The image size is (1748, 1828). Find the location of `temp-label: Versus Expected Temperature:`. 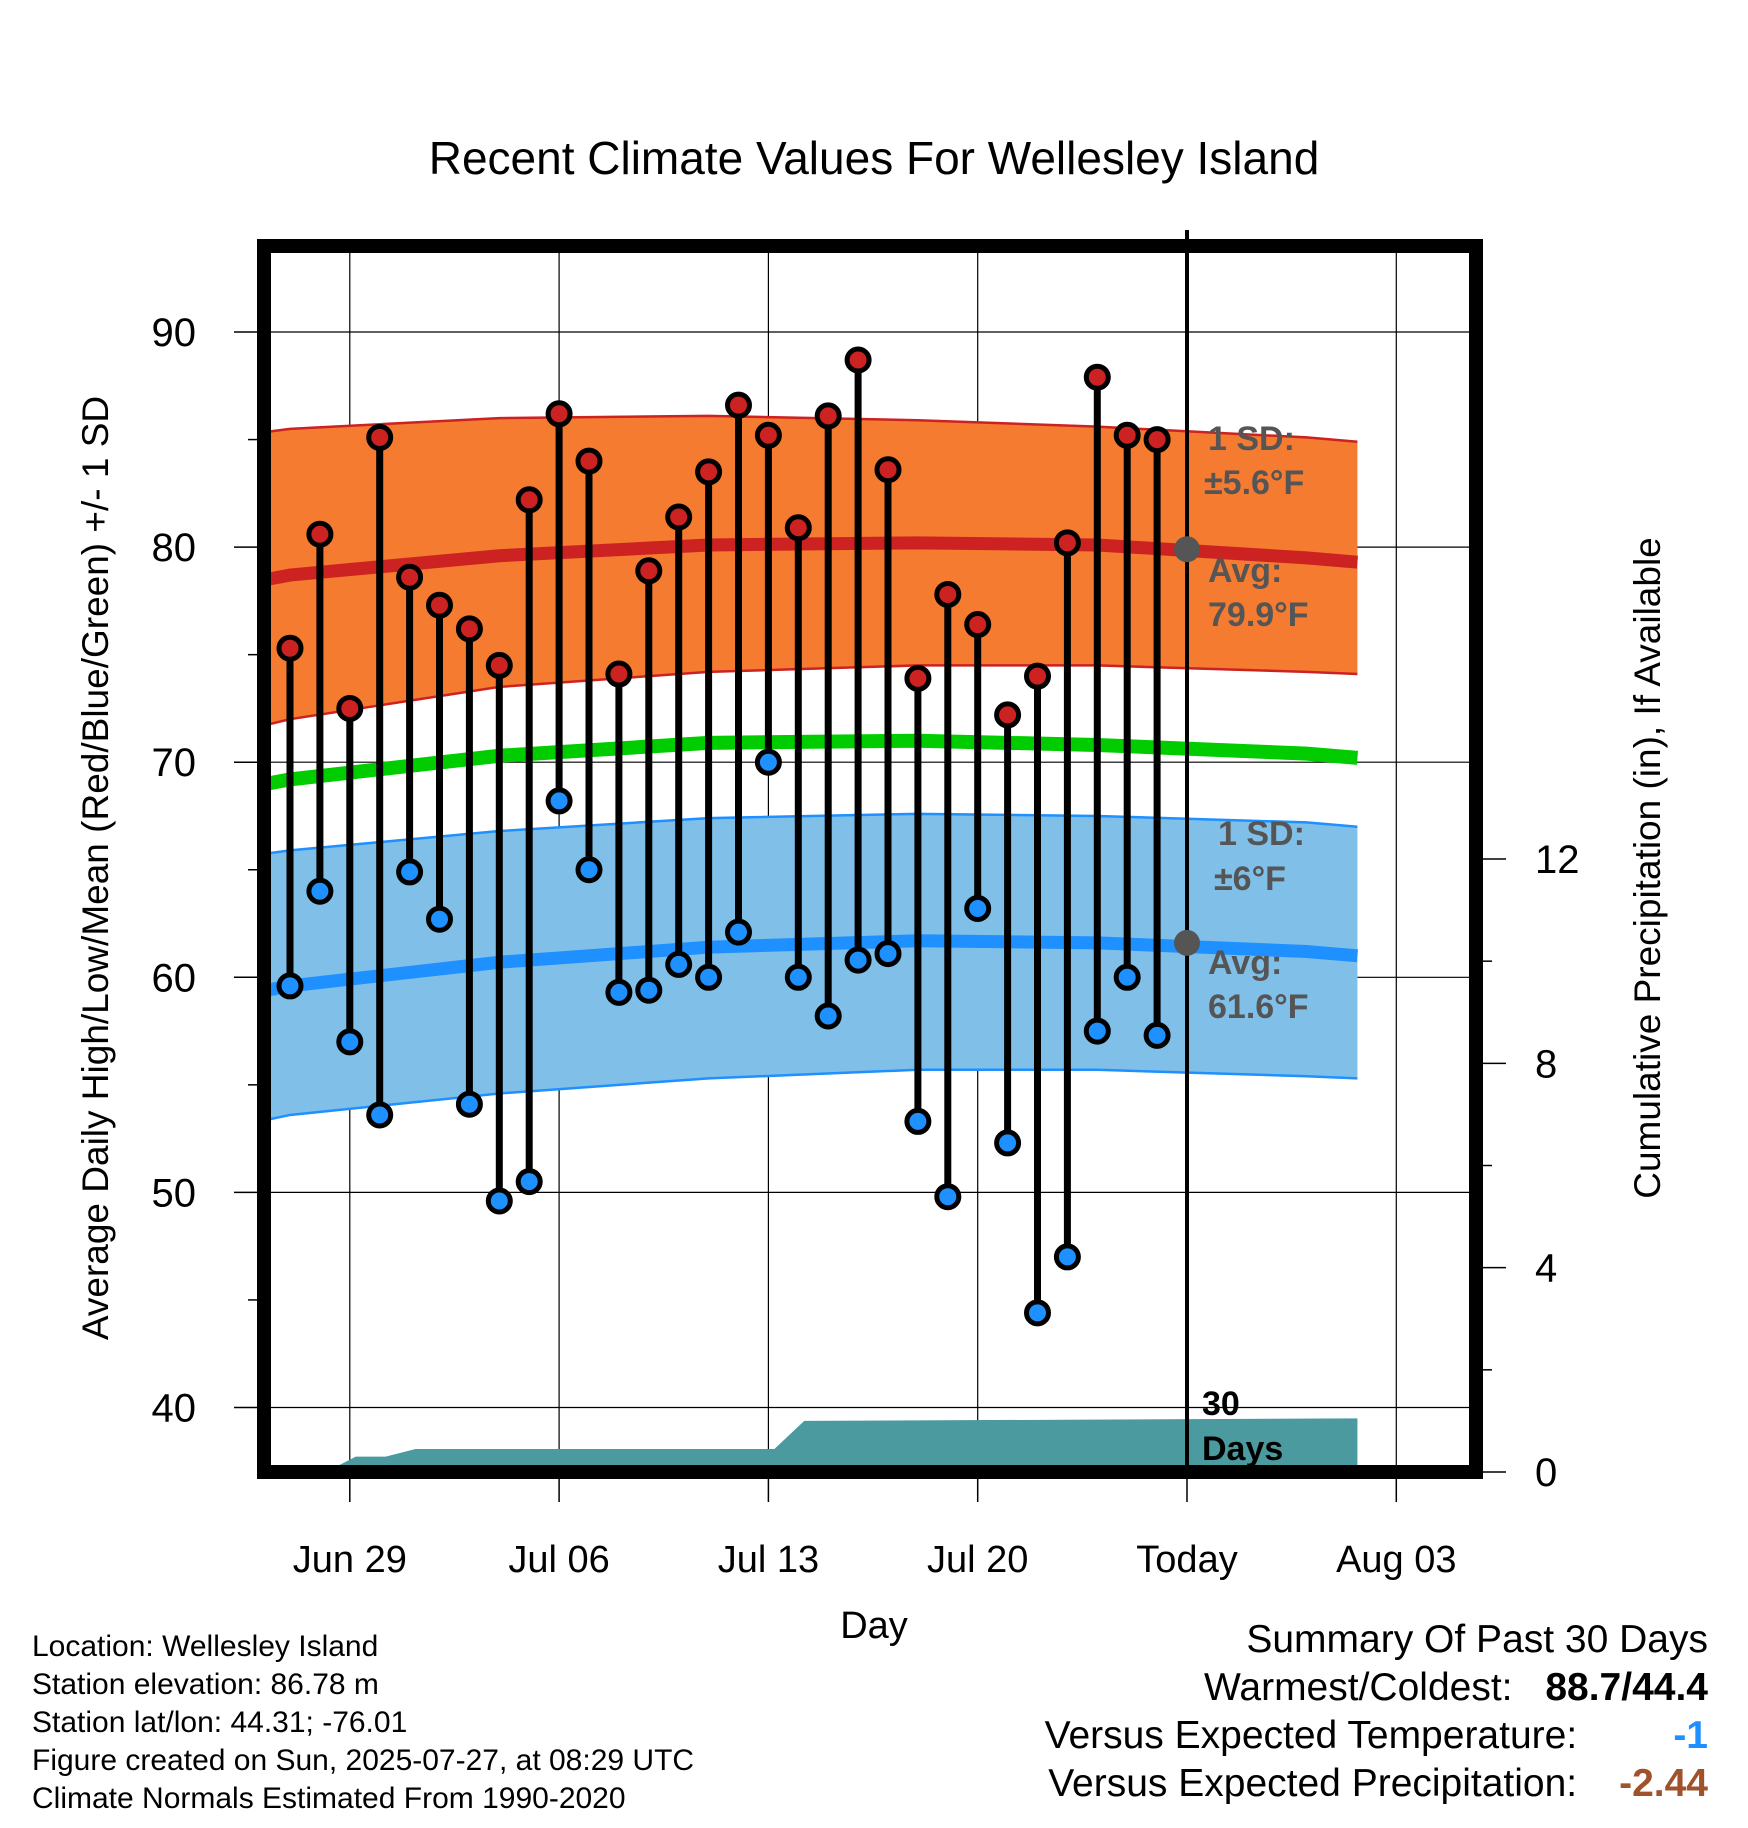

temp-label: Versus Expected Temperature: is located at coordinates (1311, 1735).